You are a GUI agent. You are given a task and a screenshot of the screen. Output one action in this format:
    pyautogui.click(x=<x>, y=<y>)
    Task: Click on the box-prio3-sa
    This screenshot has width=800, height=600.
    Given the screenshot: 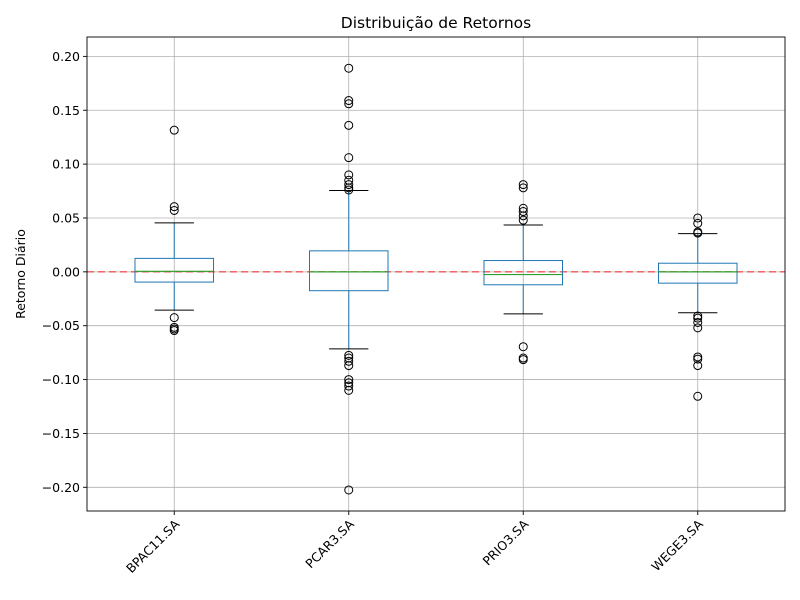 What is the action you would take?
    pyautogui.click(x=523, y=272)
    